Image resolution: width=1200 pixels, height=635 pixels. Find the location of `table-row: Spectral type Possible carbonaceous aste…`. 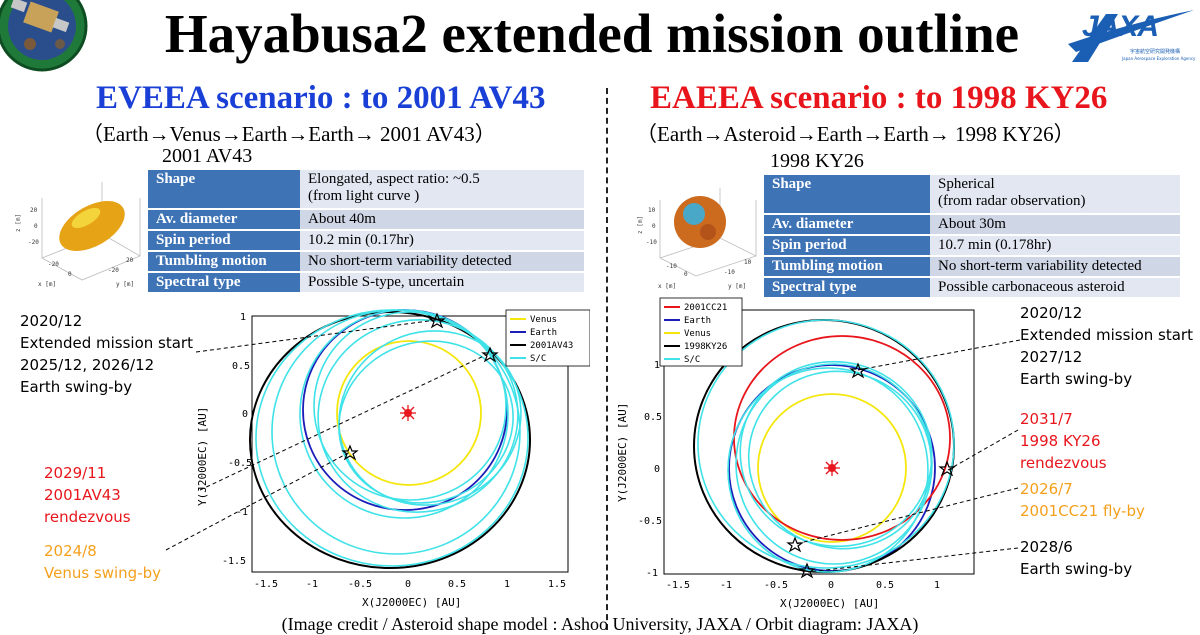

table-row: Spectral type Possible carbonaceous aste… is located at coordinates (972, 288).